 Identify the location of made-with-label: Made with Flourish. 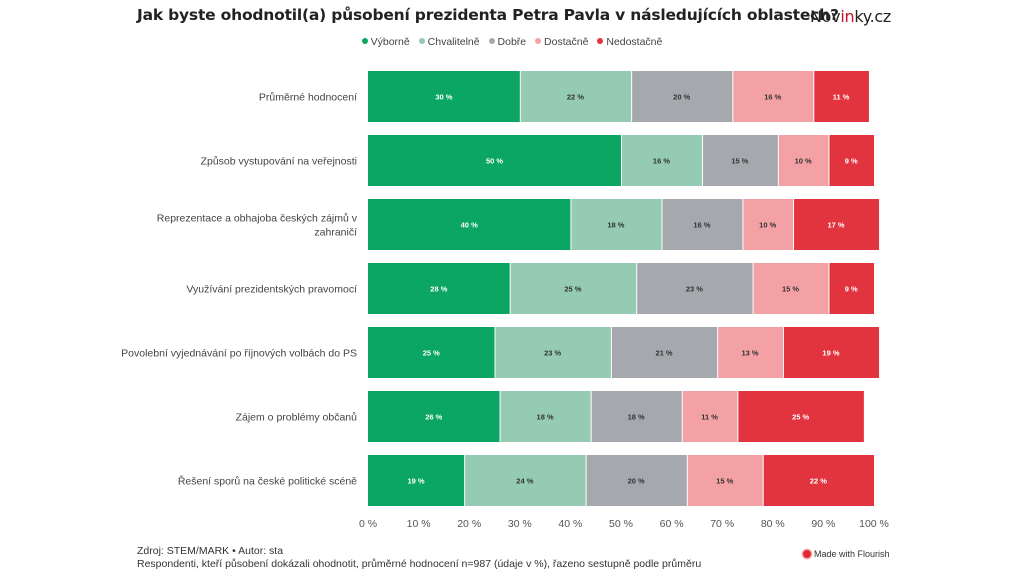
(852, 554).